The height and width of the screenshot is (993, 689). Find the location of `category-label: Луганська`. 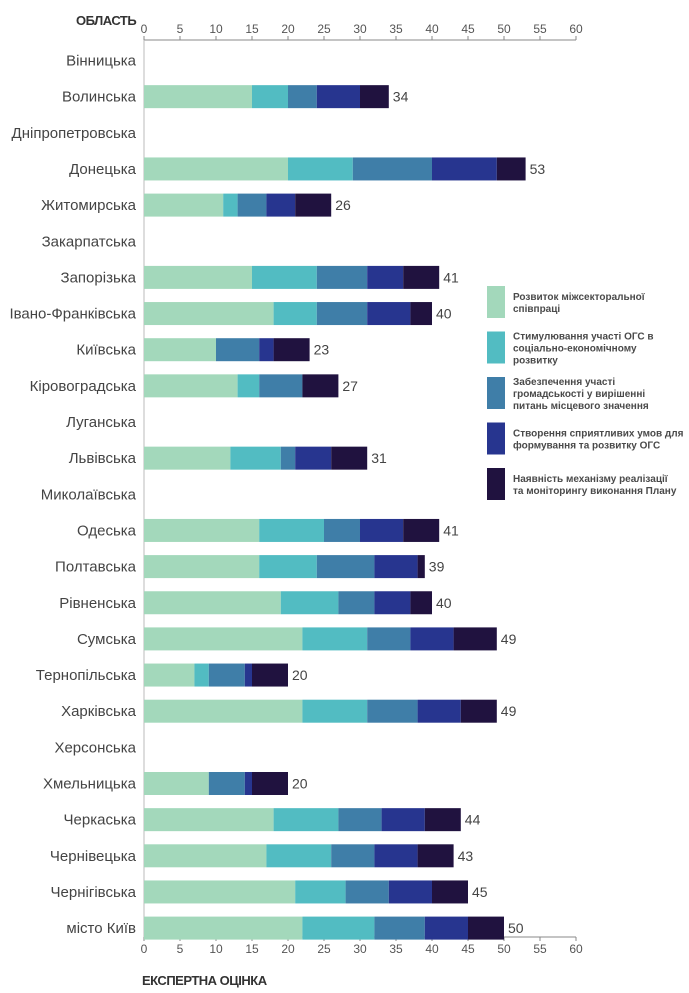

category-label: Луганська is located at coordinates (101, 422).